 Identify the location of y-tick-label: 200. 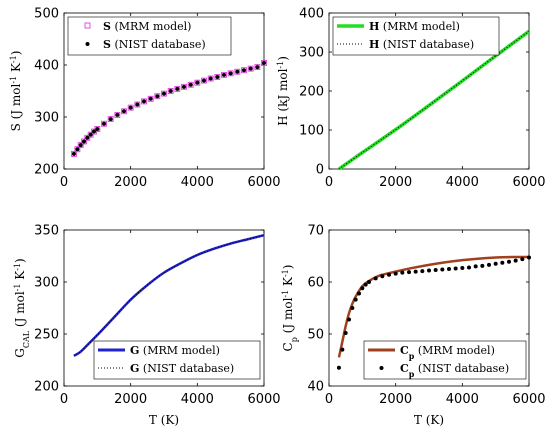
(46, 387).